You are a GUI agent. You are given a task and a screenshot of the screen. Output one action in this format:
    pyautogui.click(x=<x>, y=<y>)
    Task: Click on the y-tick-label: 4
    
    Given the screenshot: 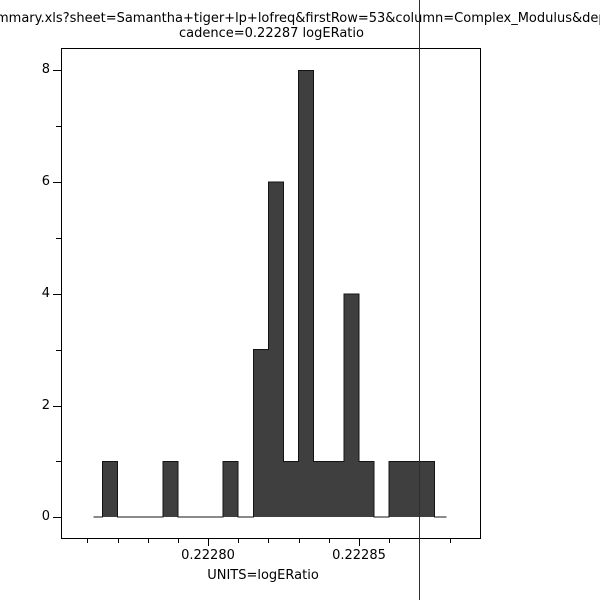 What is the action you would take?
    pyautogui.click(x=45, y=293)
    